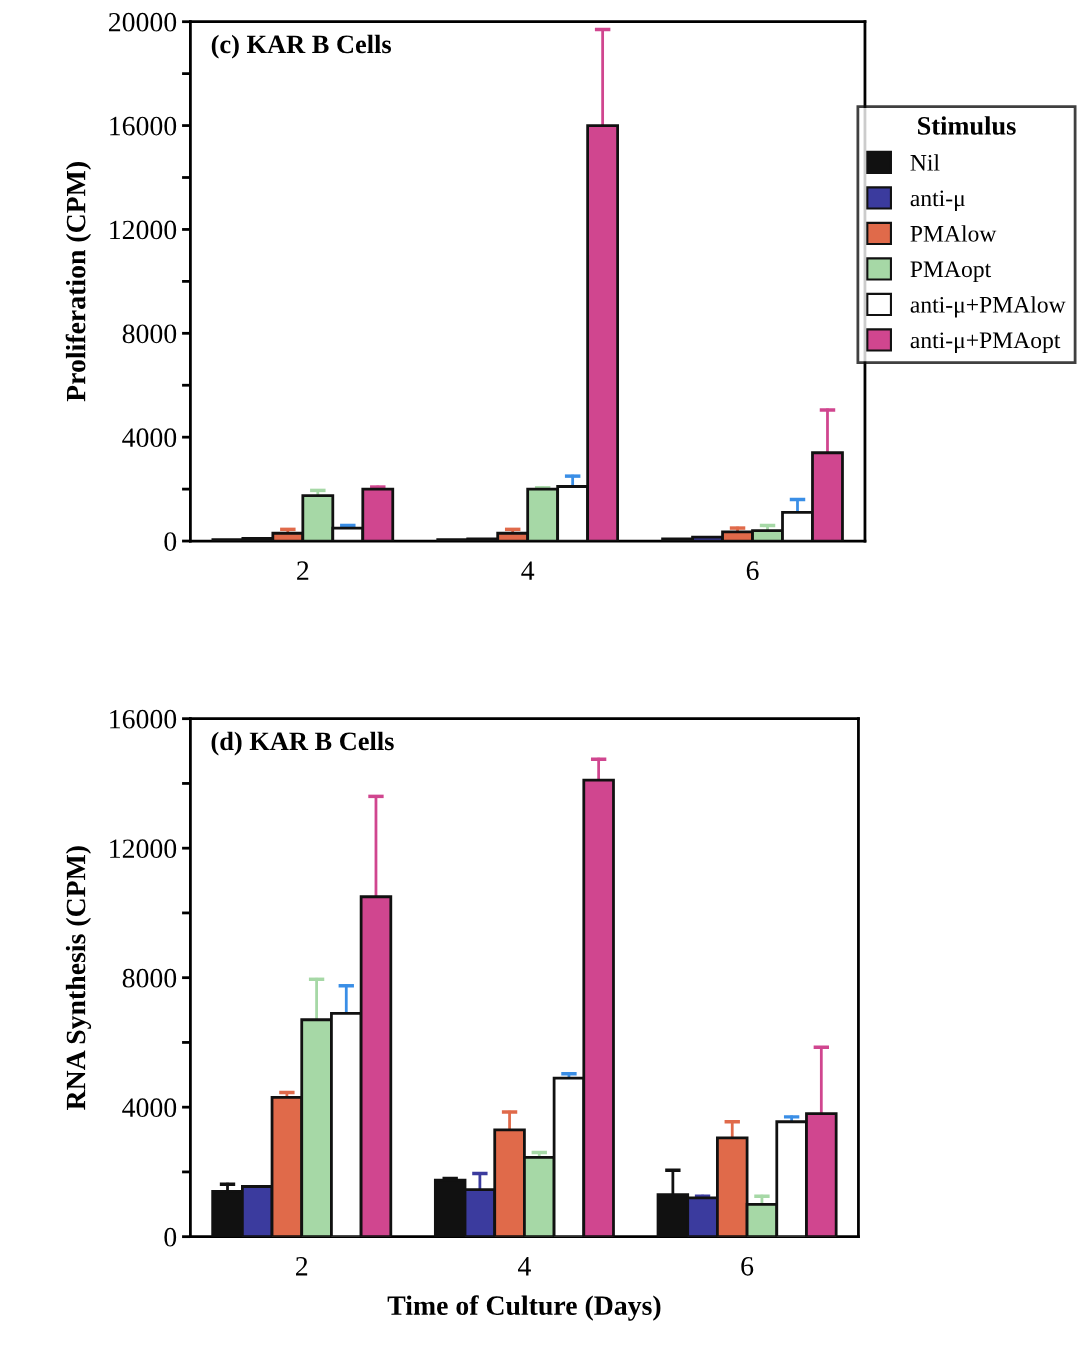 Image resolution: width=1088 pixels, height=1356 pixels. I want to click on legend-label: PMAlow, so click(953, 233).